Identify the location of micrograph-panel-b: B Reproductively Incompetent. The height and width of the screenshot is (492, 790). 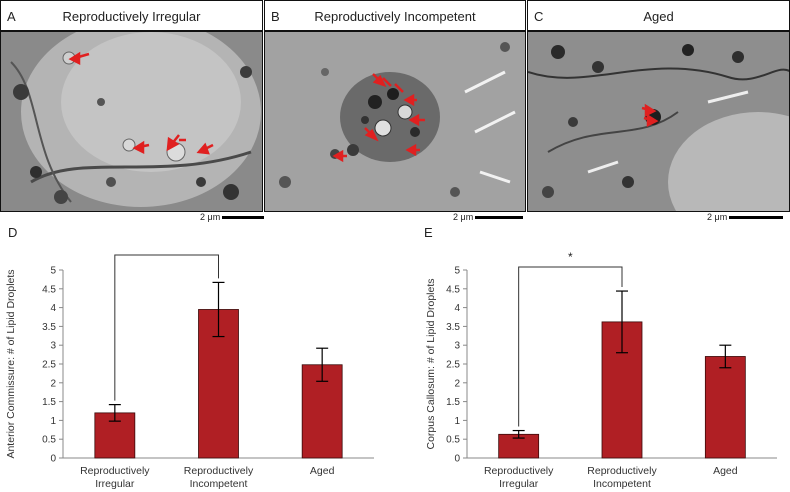
(395, 106).